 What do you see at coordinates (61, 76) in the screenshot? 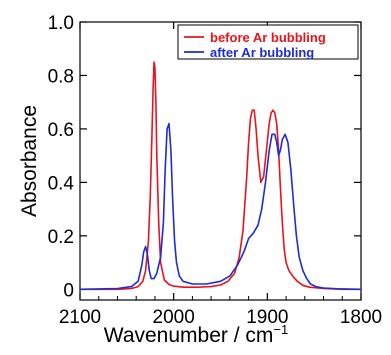
I see `y-tick-label: 0.8` at bounding box center [61, 76].